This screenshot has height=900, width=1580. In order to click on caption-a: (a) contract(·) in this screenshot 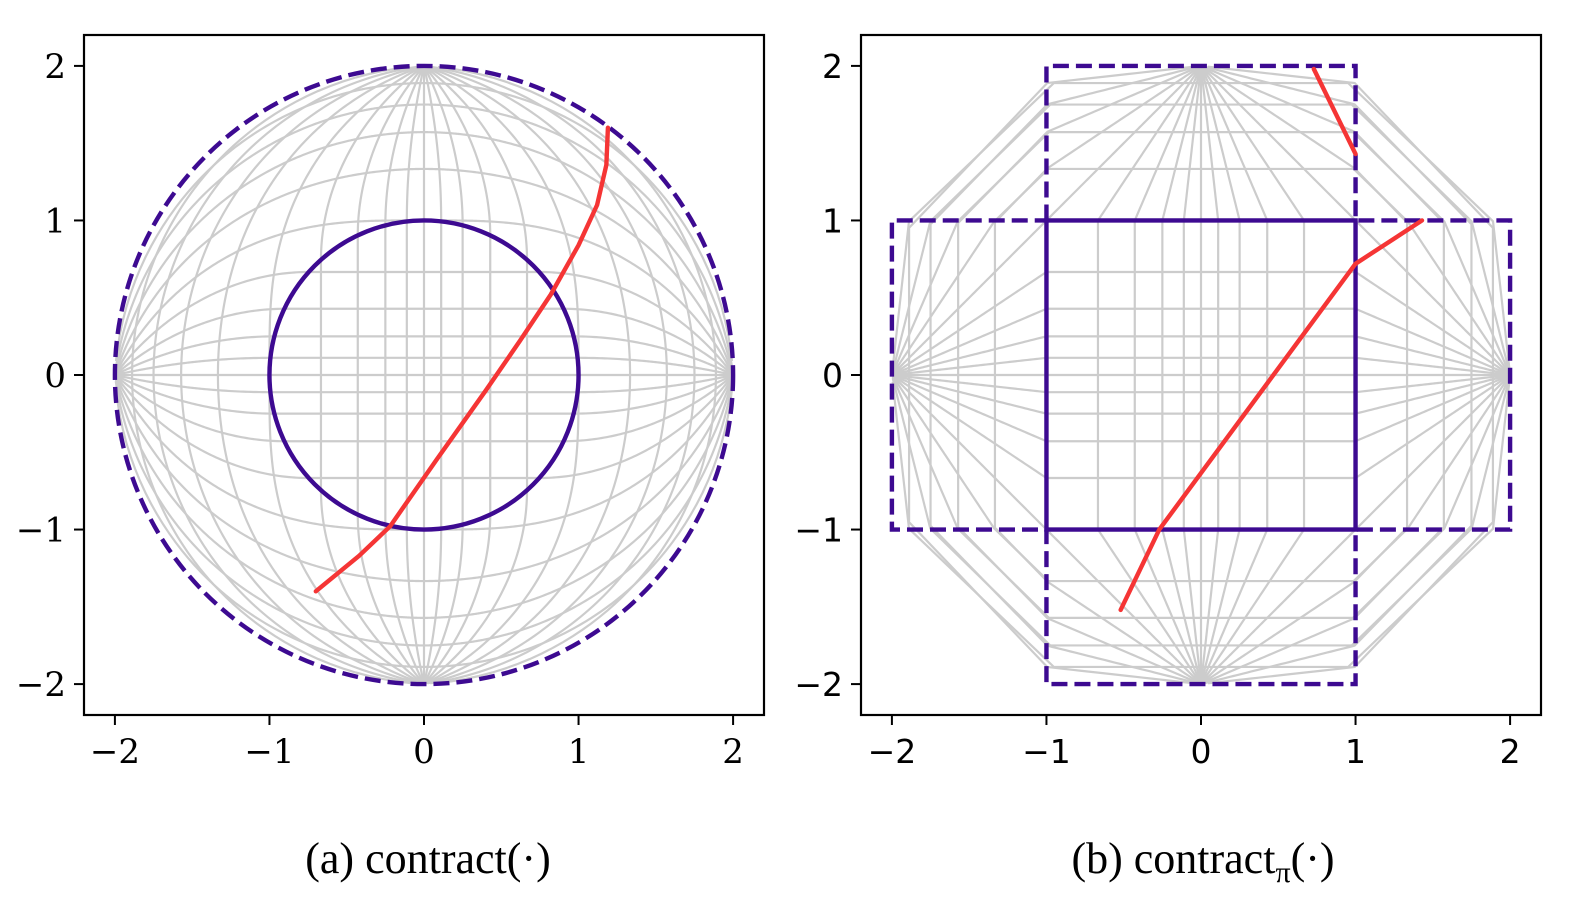, I will do `click(428, 858)`.